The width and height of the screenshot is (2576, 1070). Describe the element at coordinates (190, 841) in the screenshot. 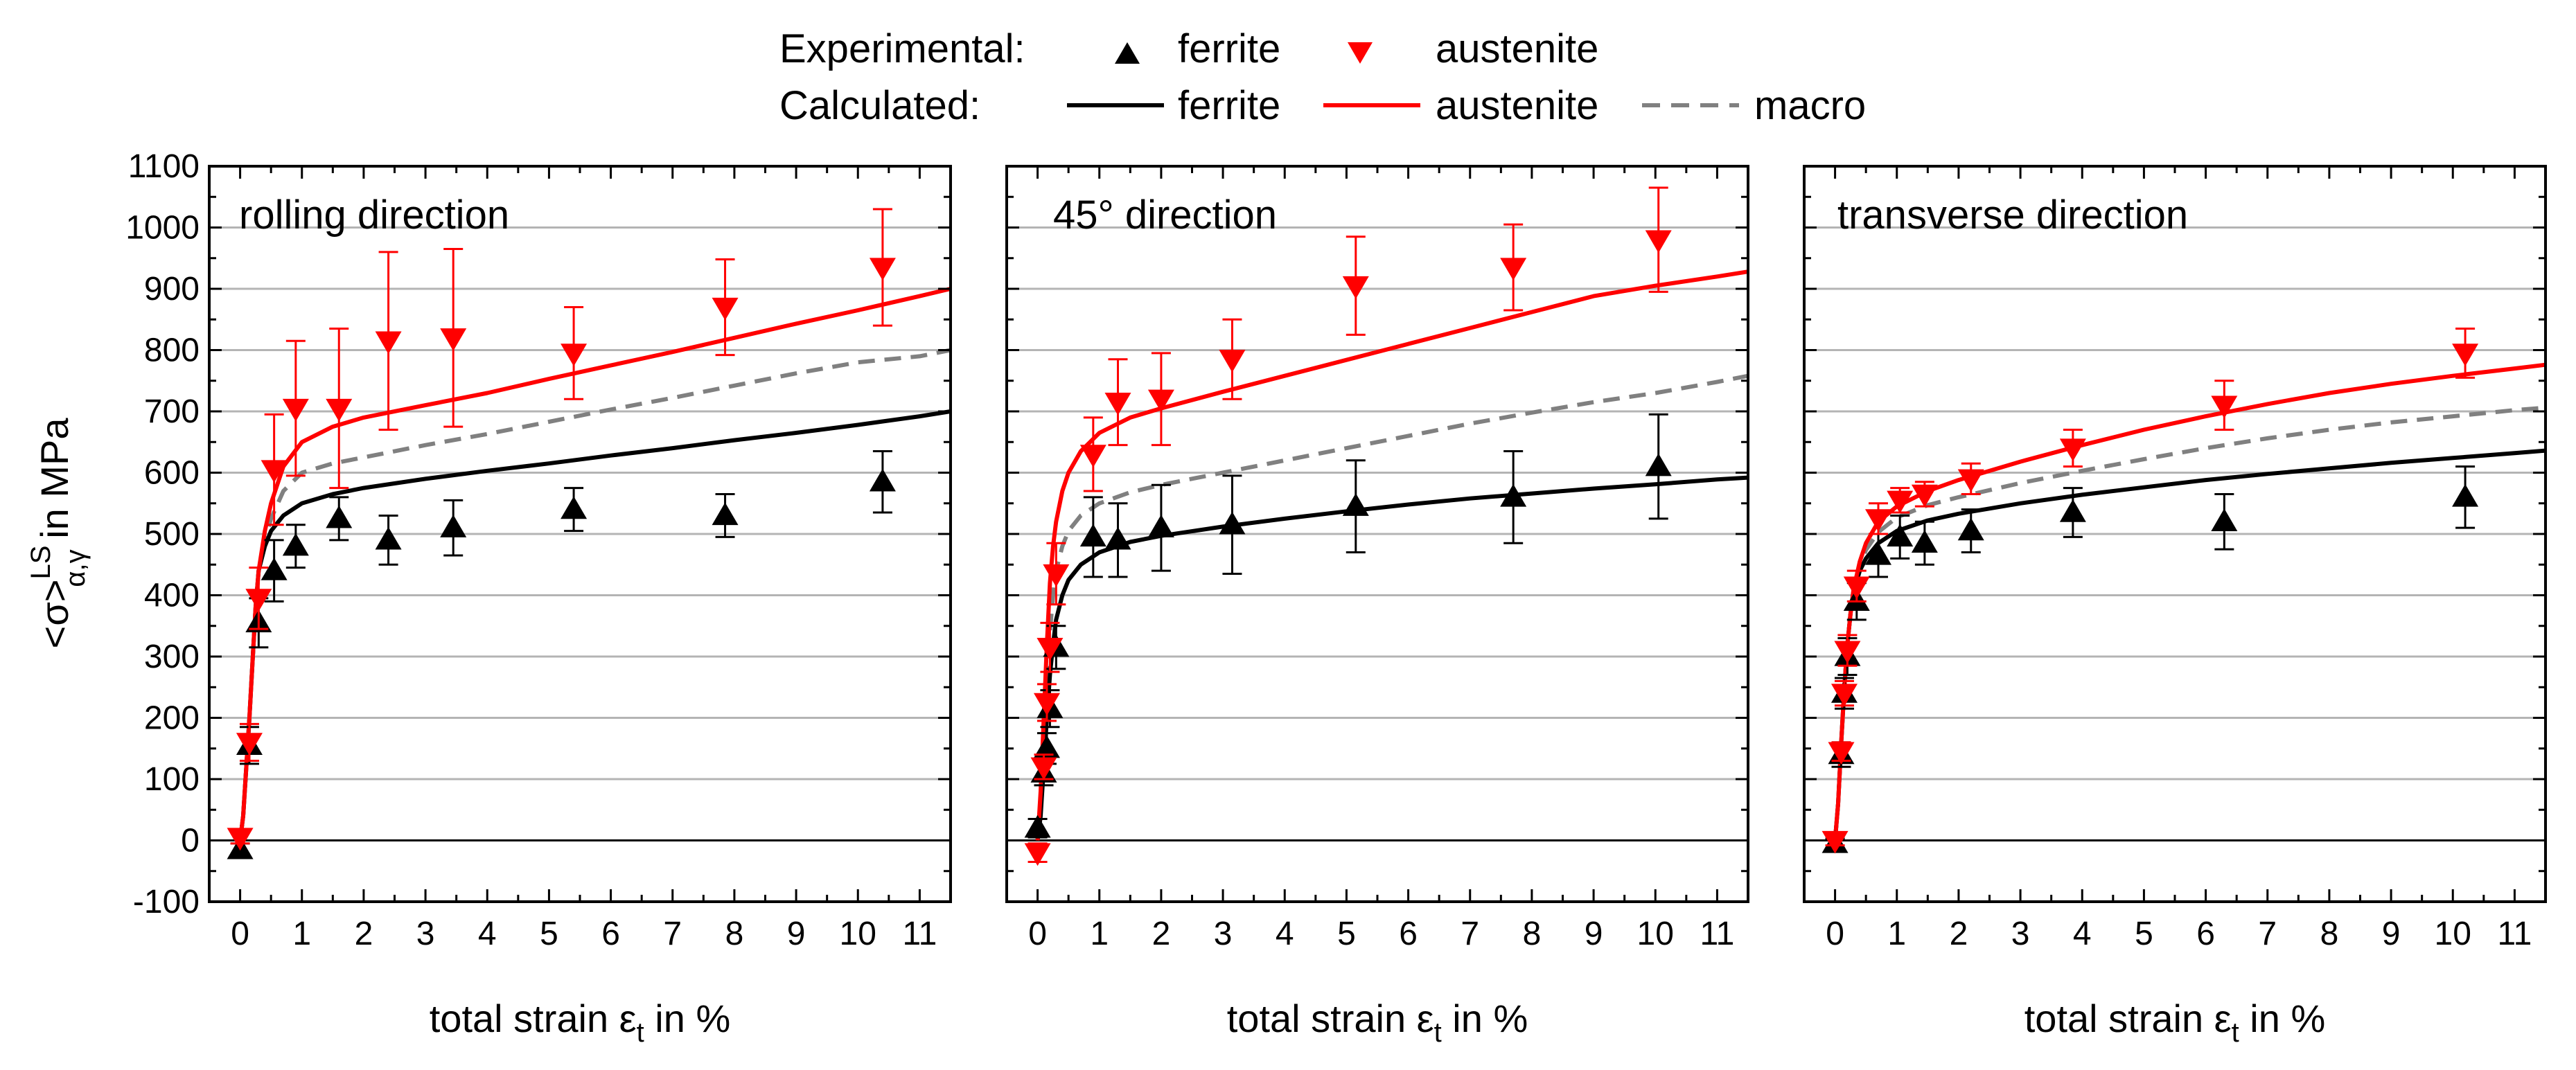

I see `y-tick-label: 0` at that location.